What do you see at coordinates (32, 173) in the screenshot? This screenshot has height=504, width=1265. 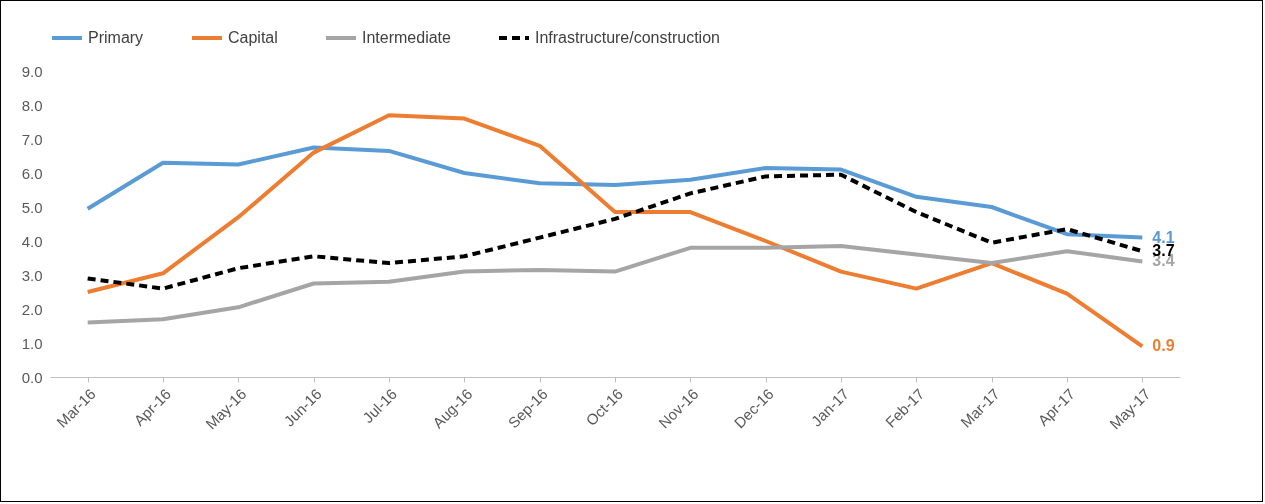 I see `y-tick-label: 6.0` at bounding box center [32, 173].